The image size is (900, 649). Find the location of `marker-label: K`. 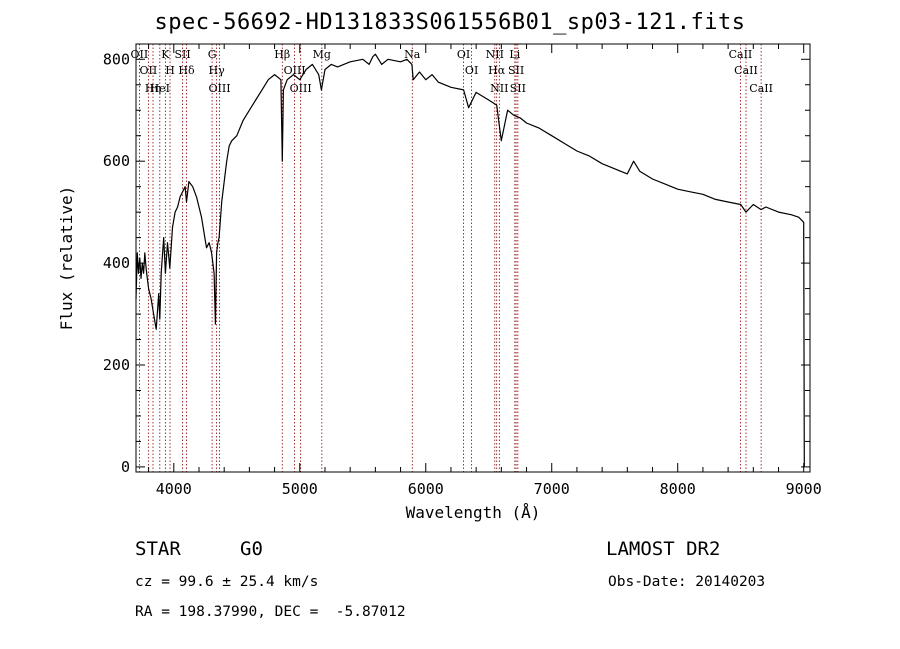

marker-label: K is located at coordinates (165, 54).